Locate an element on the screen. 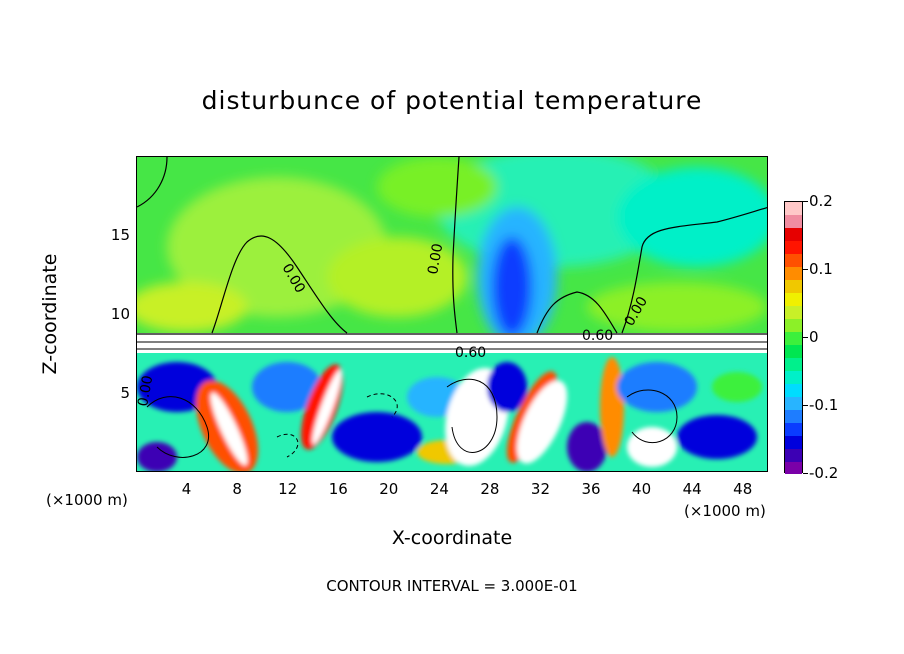  y-tick-label: 15 is located at coordinates (120, 235).